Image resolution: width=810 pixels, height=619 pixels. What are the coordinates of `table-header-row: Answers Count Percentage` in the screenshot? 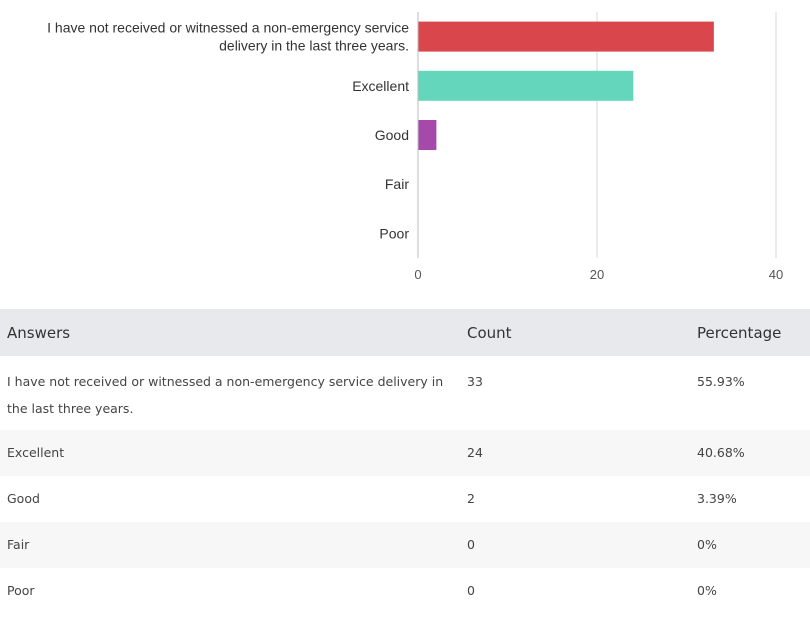 It's located at (405, 332).